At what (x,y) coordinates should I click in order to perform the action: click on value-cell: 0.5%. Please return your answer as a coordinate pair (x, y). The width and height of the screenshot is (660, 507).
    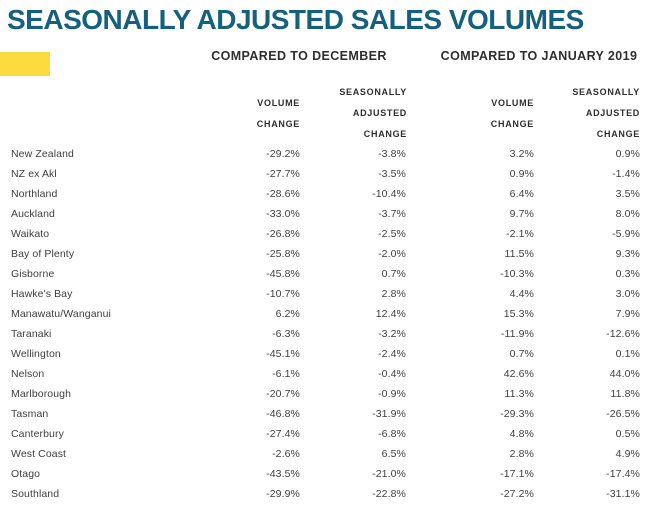
    Looking at the image, I should click on (627, 434).